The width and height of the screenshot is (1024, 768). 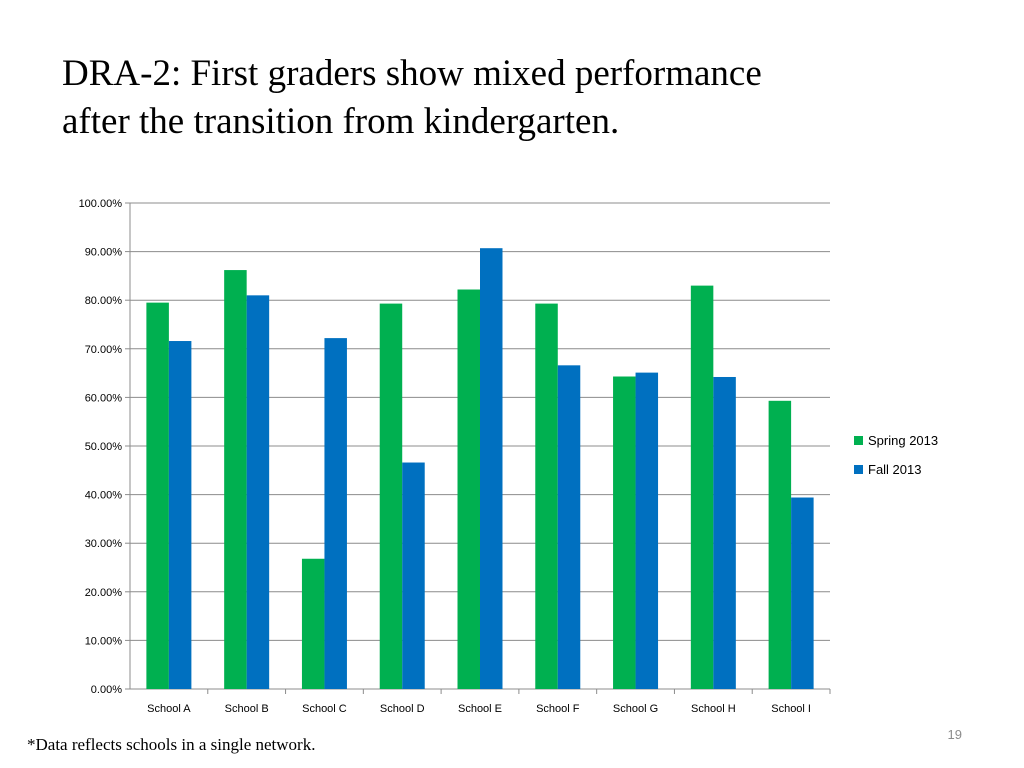 I want to click on y-tick-label: 30.00%, so click(x=104, y=544).